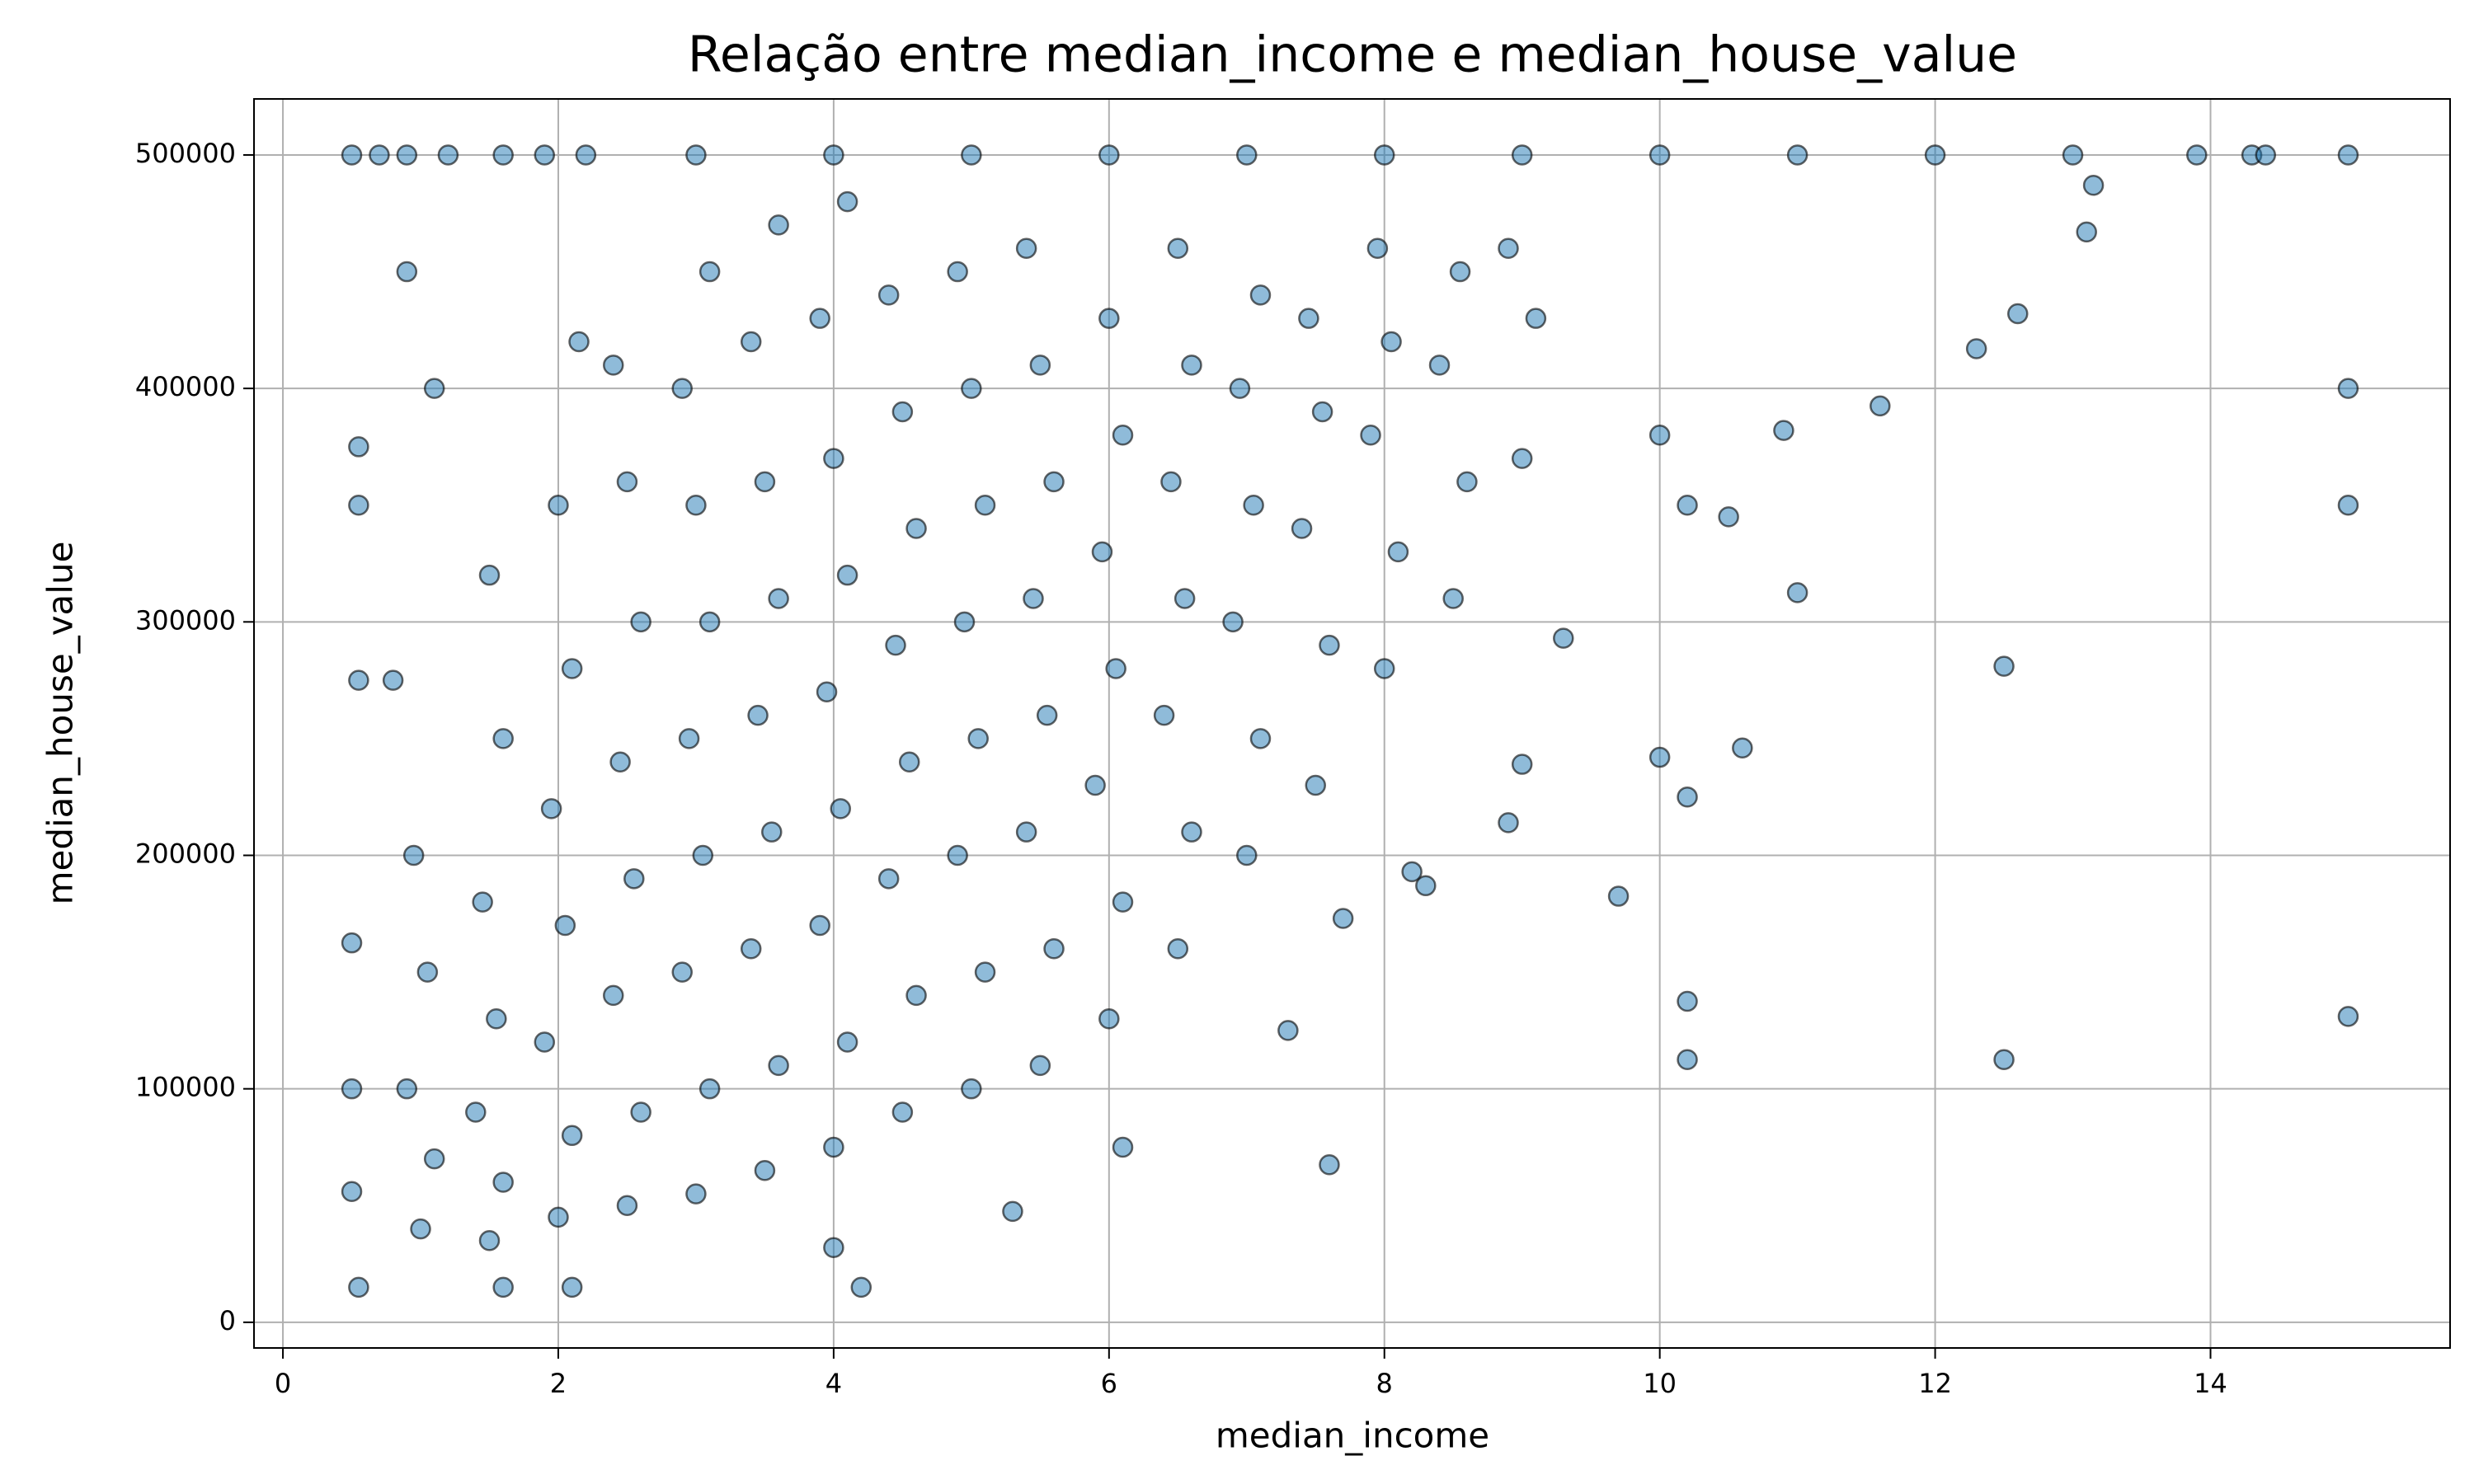 The height and width of the screenshot is (1484, 2474). What do you see at coordinates (558, 1383) in the screenshot?
I see `x-tick-label: 2` at bounding box center [558, 1383].